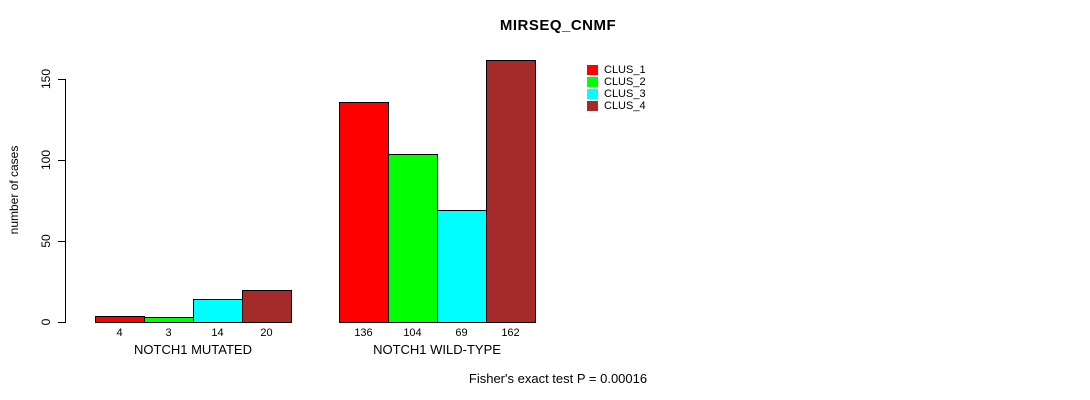  Describe the element at coordinates (168, 333) in the screenshot. I see `bar-value-label: 3` at that location.